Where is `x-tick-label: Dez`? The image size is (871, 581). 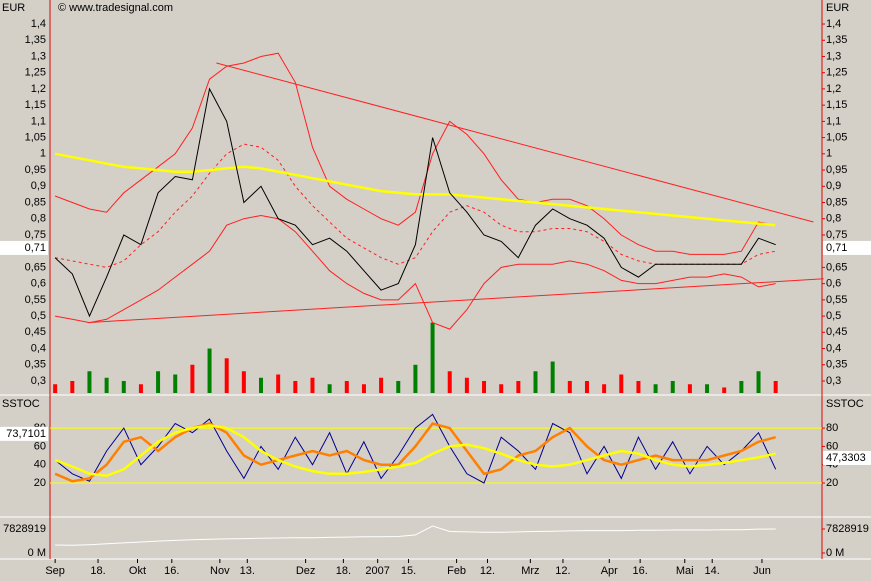 x-tick-label: Dez is located at coordinates (306, 571).